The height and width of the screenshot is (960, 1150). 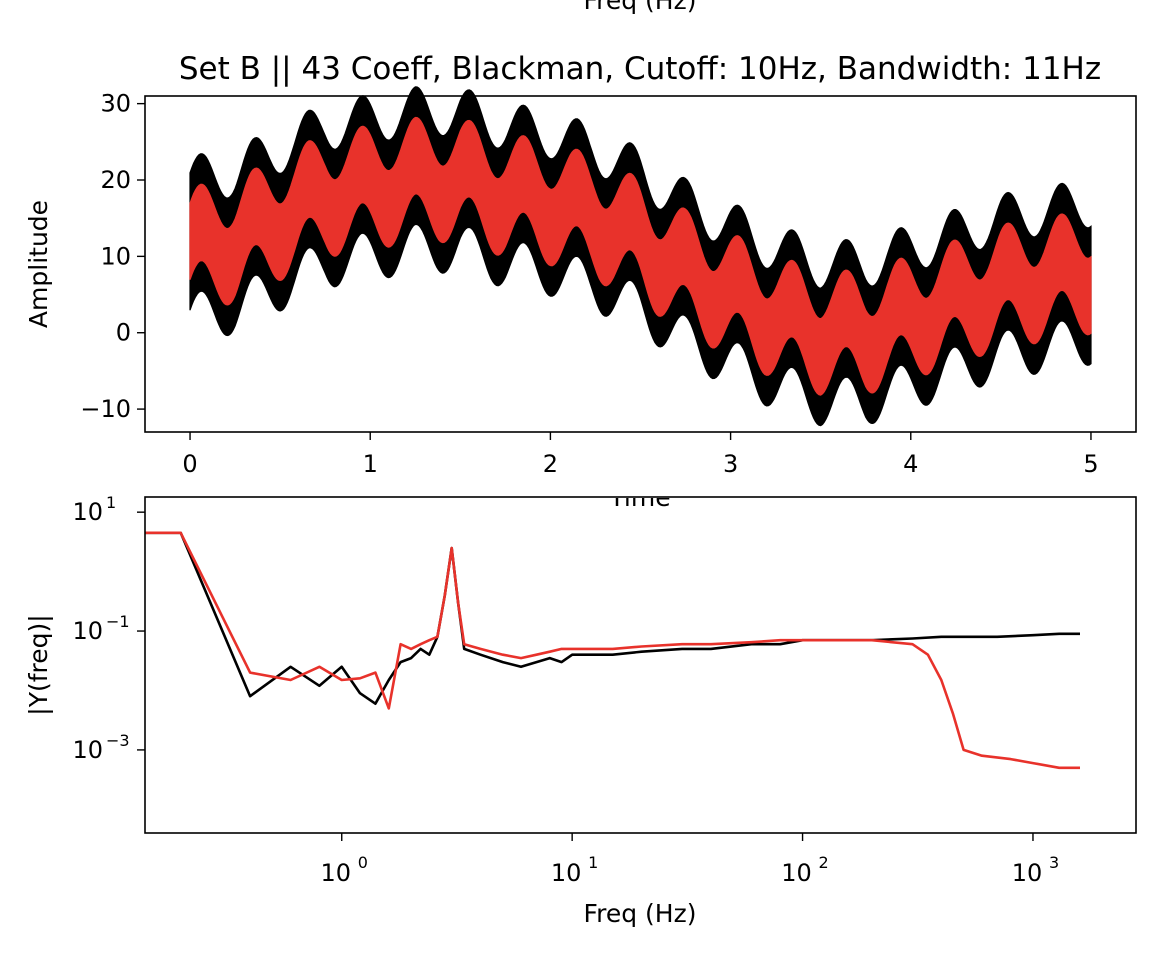 I want to click on y-tick-exponent: −3, so click(x=118, y=740).